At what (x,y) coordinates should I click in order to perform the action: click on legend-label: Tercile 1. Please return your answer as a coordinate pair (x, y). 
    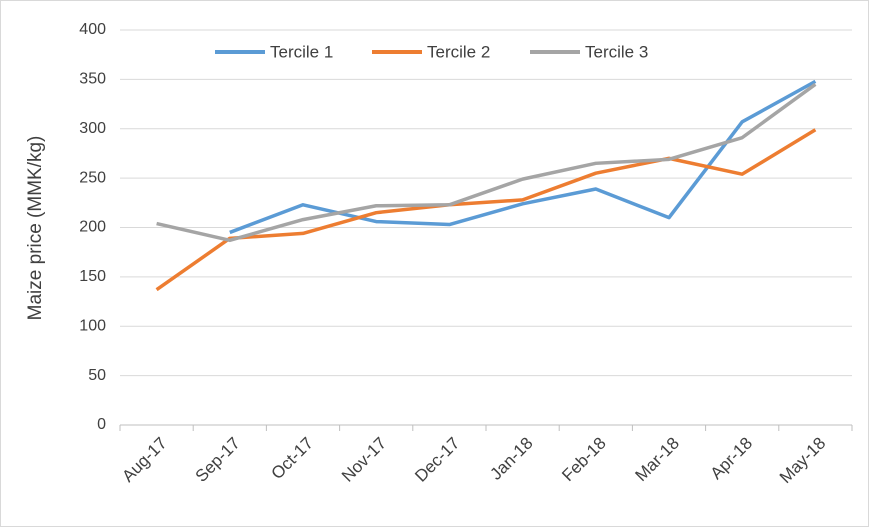
    Looking at the image, I should click on (301, 51).